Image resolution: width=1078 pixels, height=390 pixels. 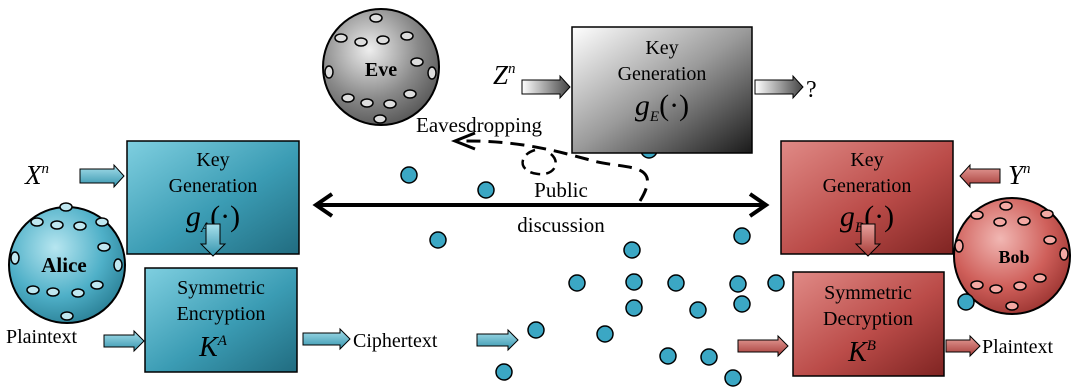 What do you see at coordinates (213, 197) in the screenshot?
I see `alice-key-generation-box: Key Generation gA(·)` at bounding box center [213, 197].